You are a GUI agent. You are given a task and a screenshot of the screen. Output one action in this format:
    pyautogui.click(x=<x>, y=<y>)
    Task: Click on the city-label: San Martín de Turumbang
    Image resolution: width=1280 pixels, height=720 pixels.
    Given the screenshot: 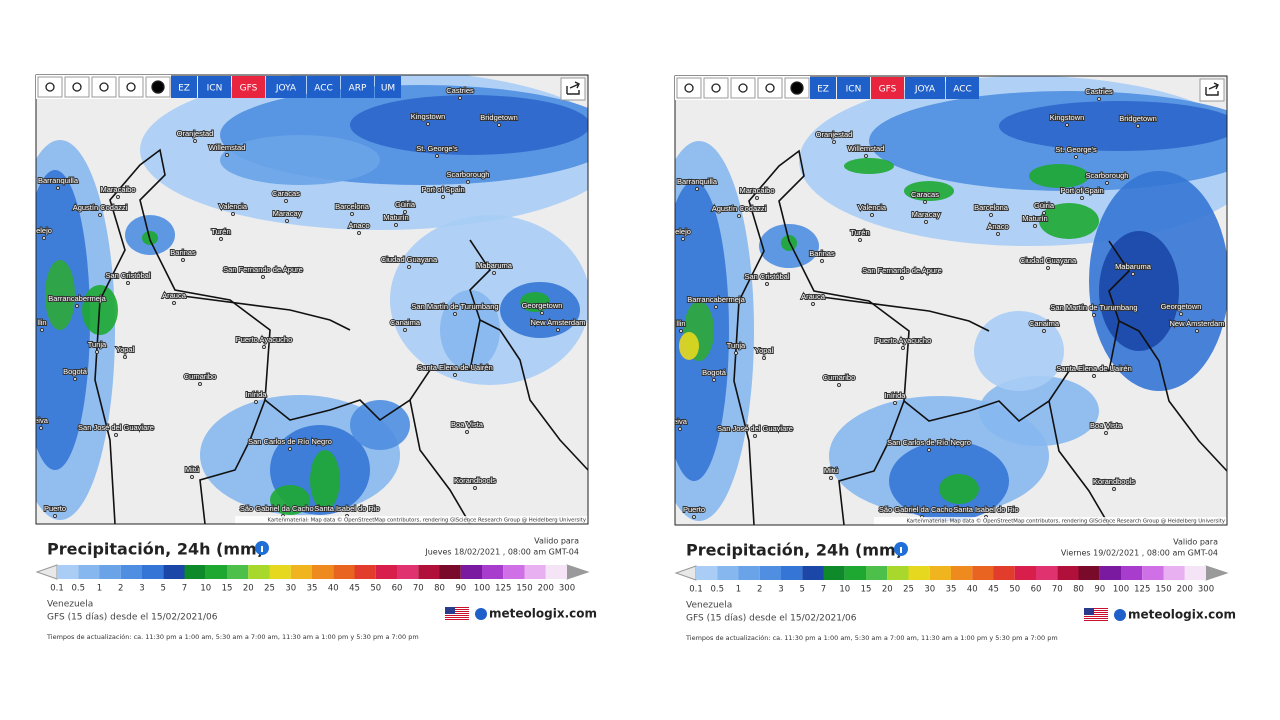 What is the action you would take?
    pyautogui.click(x=454, y=306)
    